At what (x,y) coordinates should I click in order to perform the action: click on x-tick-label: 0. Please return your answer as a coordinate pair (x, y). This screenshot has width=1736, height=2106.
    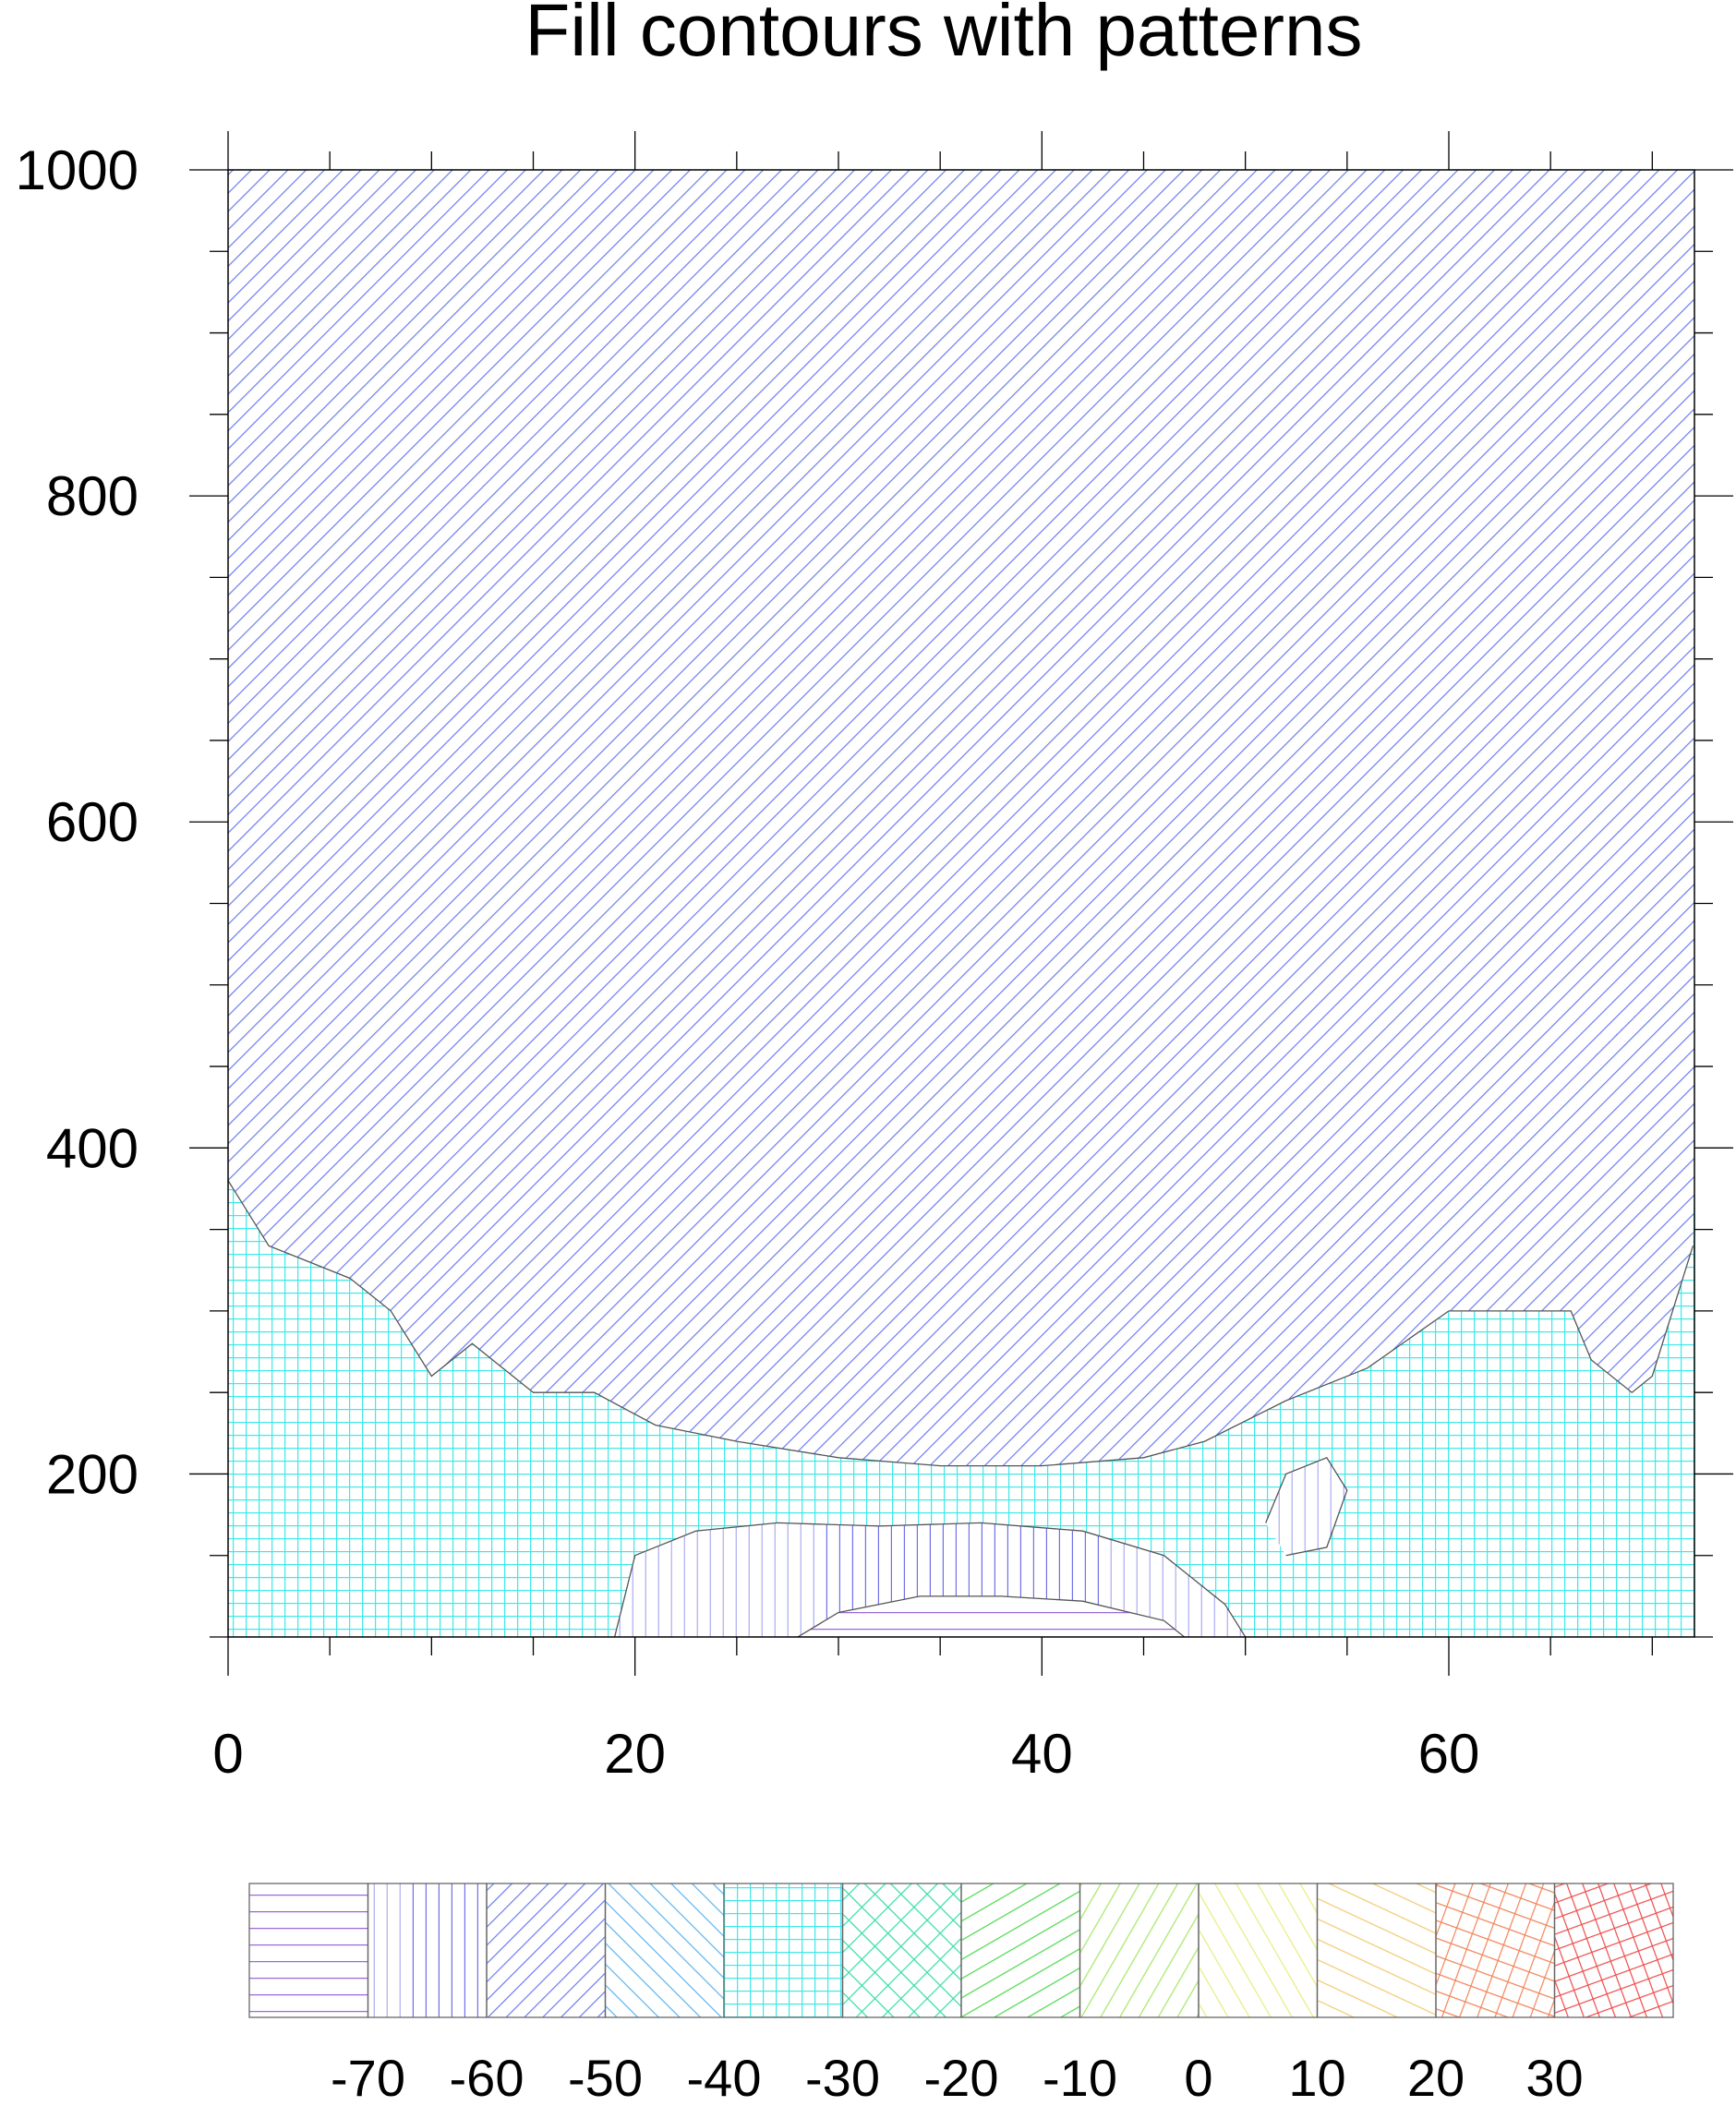
    Looking at the image, I should click on (228, 1754).